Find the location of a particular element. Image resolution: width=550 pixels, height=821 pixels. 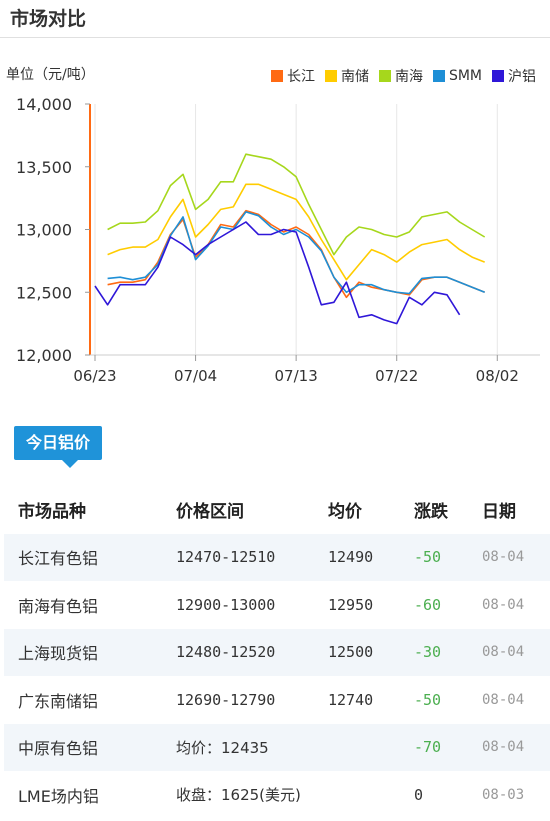

legend-item-nanchu: 南储 is located at coordinates (346, 76).